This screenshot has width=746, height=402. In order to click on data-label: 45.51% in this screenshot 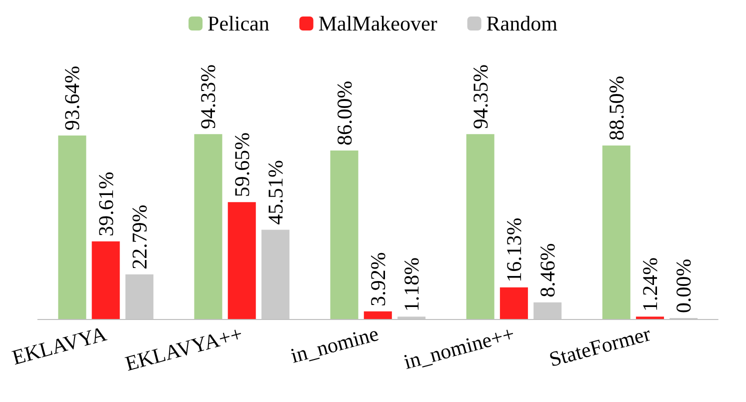, I will do `click(275, 192)`.